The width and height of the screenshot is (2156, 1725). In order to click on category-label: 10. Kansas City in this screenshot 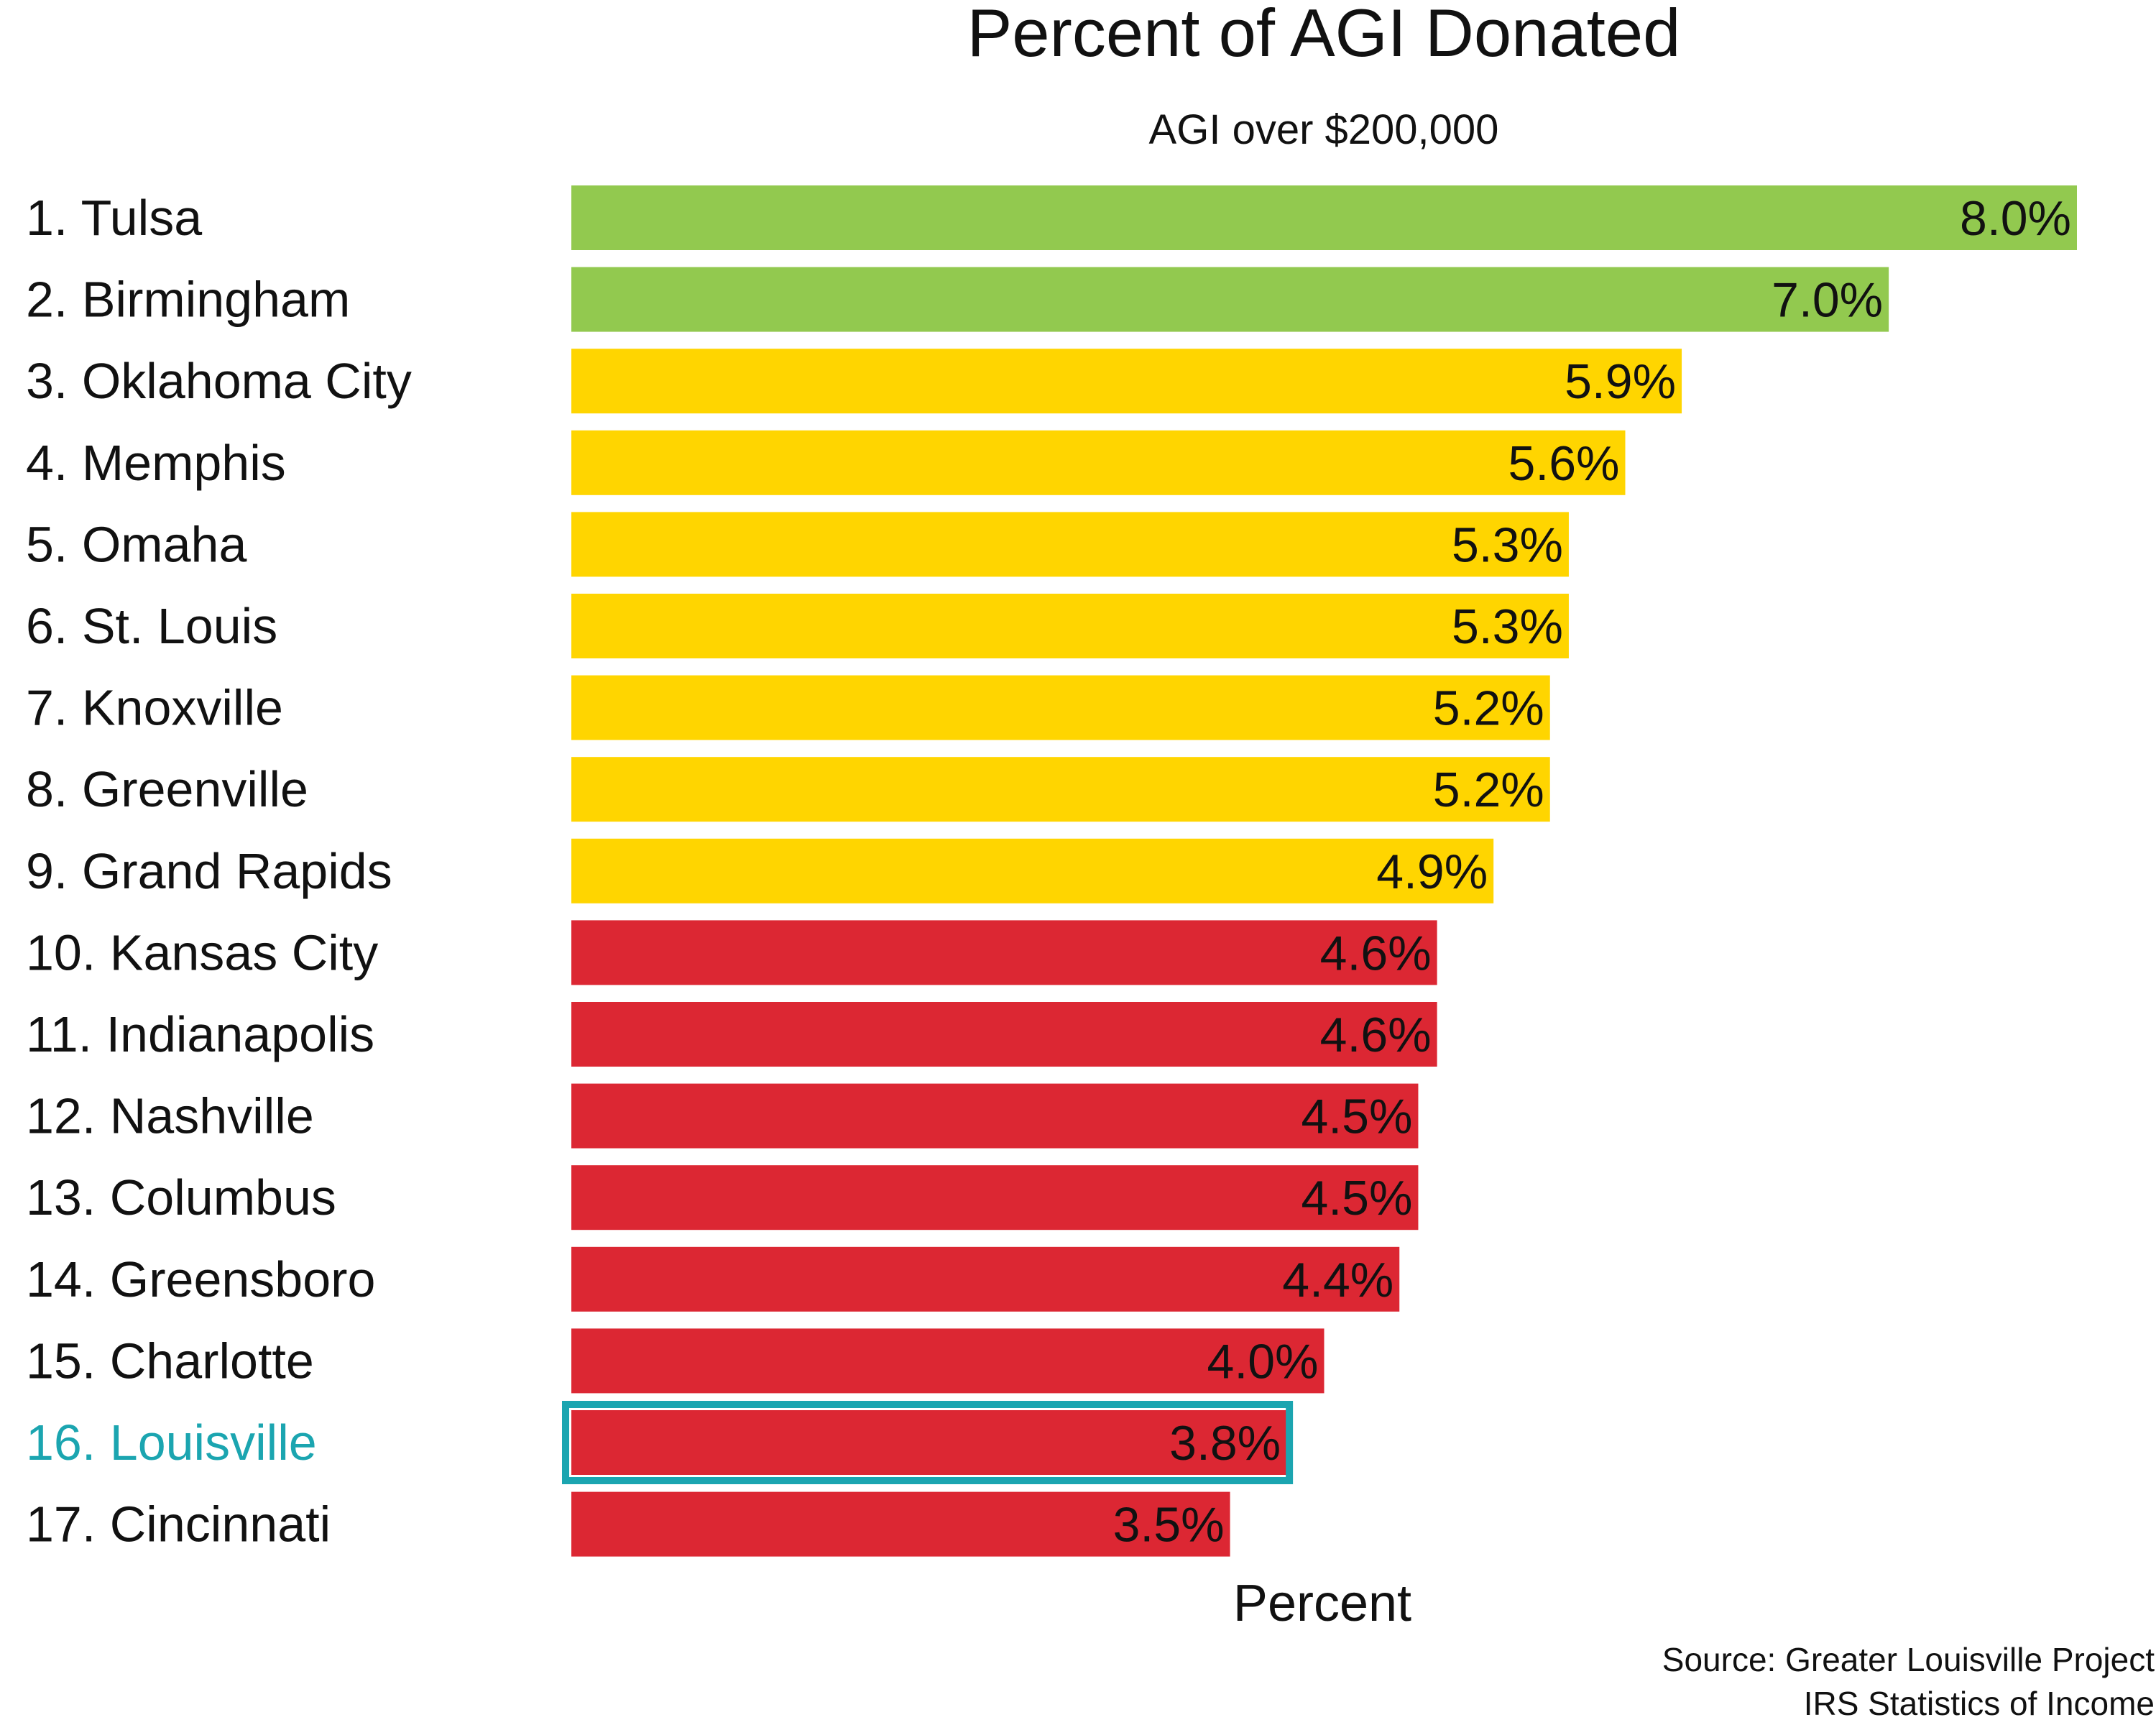, I will do `click(202, 952)`.